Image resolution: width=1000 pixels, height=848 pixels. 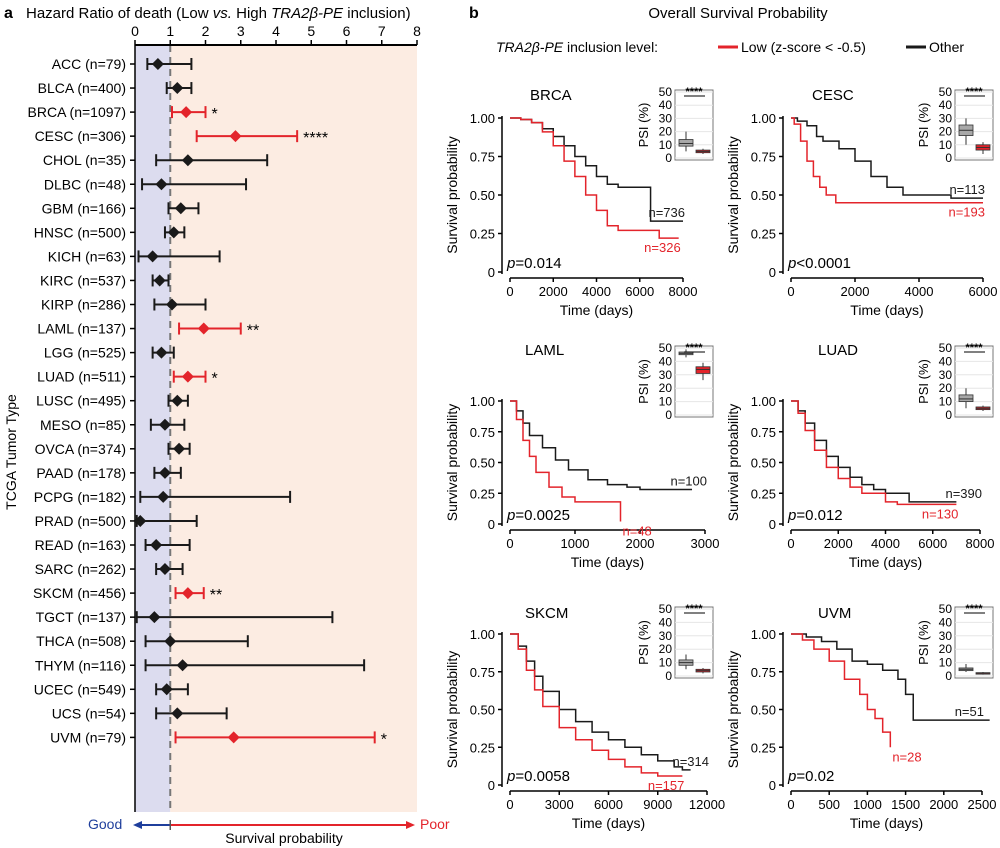 What do you see at coordinates (122, 64) in the screenshot?
I see `forest-row: ACC (n=79)` at bounding box center [122, 64].